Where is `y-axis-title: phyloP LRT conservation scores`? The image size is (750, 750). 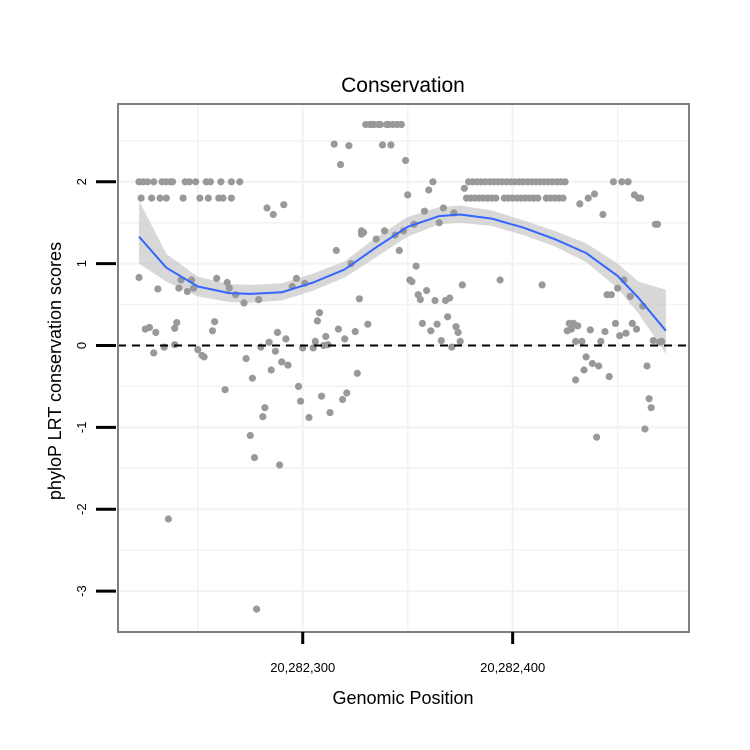 y-axis-title: phyloP LRT conservation scores is located at coordinates (55, 371).